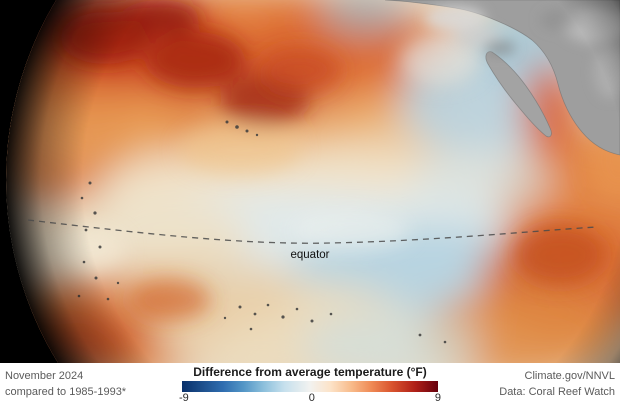  What do you see at coordinates (437, 398) in the screenshot?
I see `colorbar-max-label: 9` at bounding box center [437, 398].